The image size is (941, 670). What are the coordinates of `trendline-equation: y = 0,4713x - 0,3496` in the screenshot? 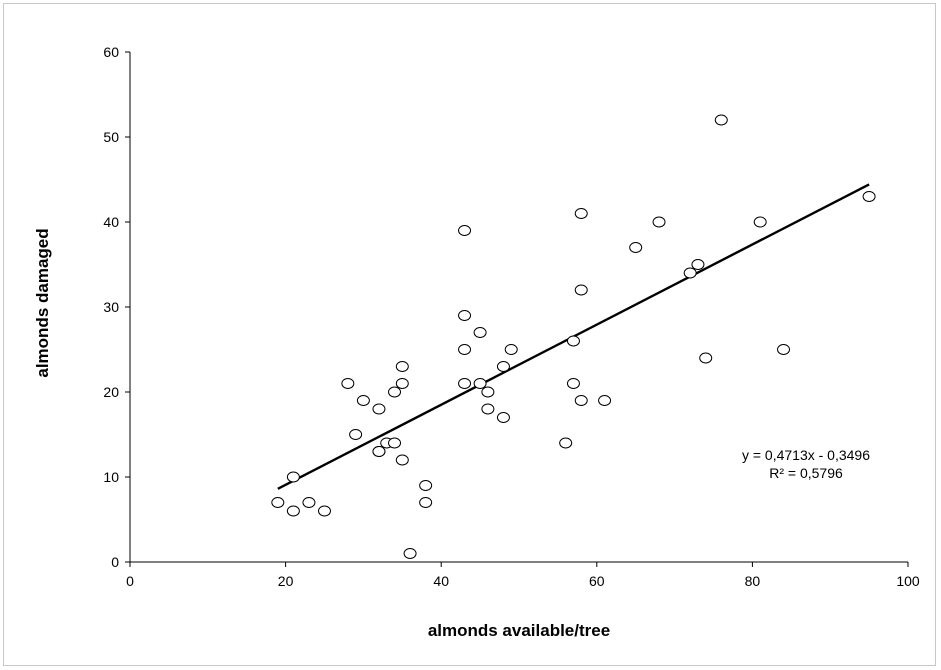 It's located at (806, 455).